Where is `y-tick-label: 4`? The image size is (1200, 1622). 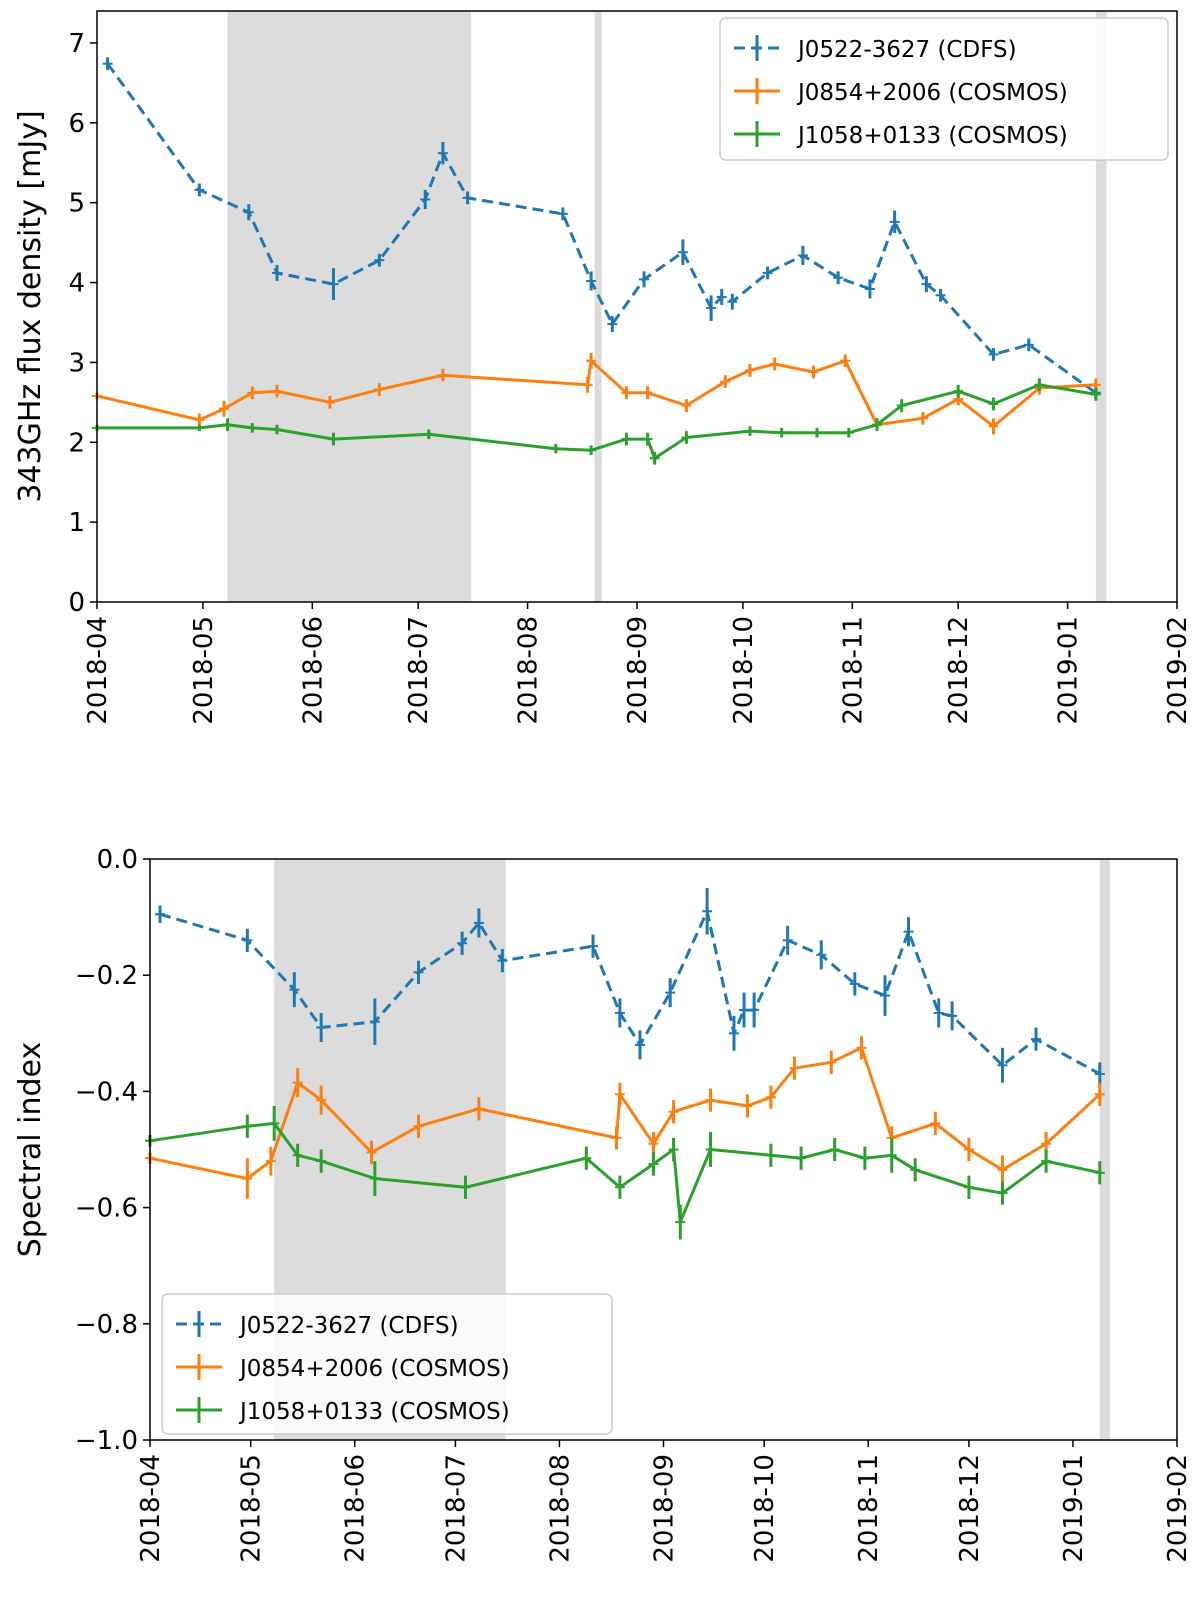 y-tick-label: 4 is located at coordinates (76, 284).